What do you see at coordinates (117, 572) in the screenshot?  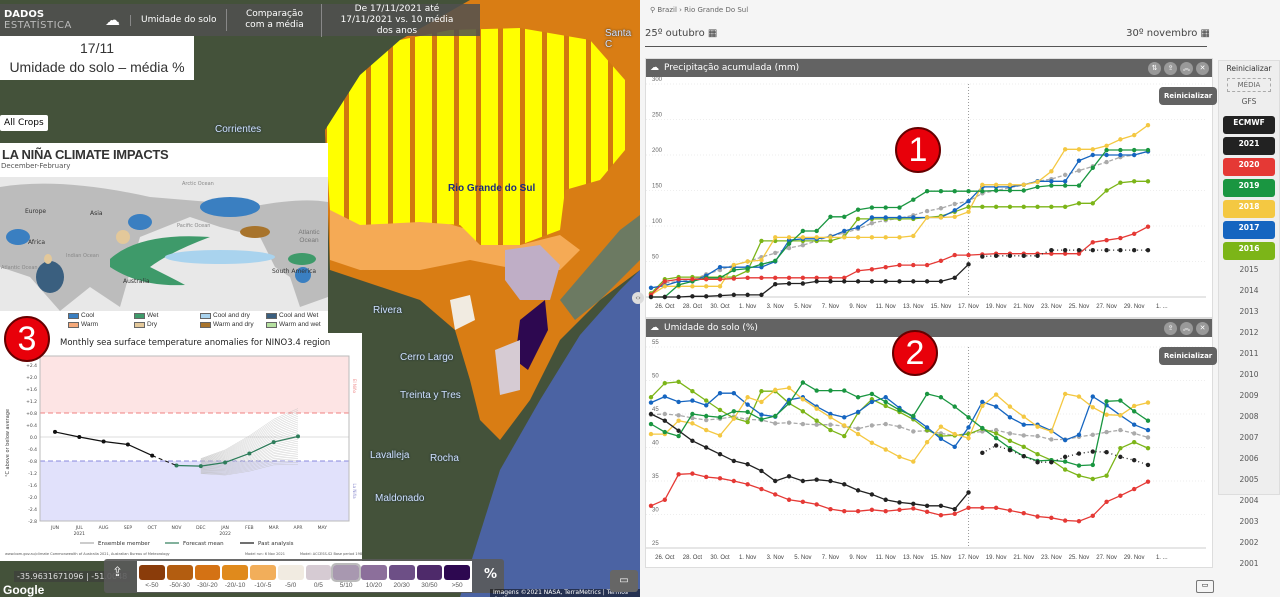 I see `share-icon: ⇪` at bounding box center [117, 572].